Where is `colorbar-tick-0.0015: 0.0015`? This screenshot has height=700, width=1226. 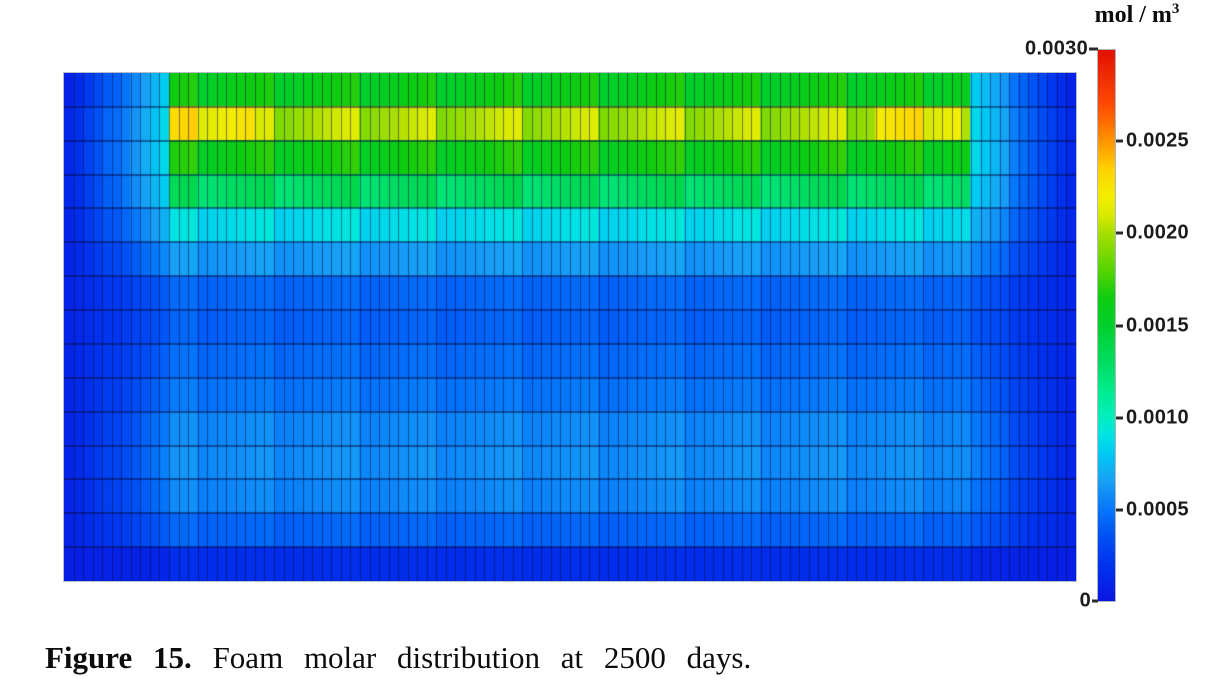 colorbar-tick-0.0015: 0.0015 is located at coordinates (1152, 325).